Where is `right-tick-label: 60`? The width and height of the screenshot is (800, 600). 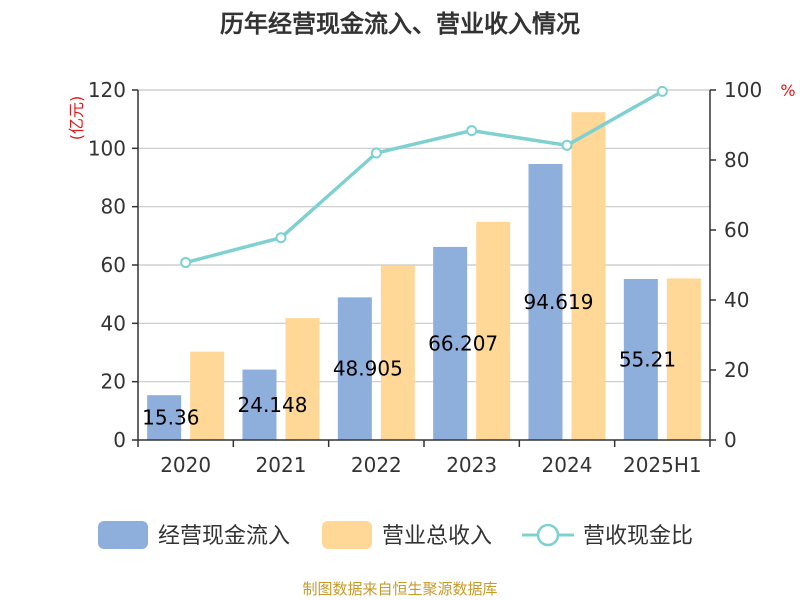
right-tick-label: 60 is located at coordinates (736, 230).